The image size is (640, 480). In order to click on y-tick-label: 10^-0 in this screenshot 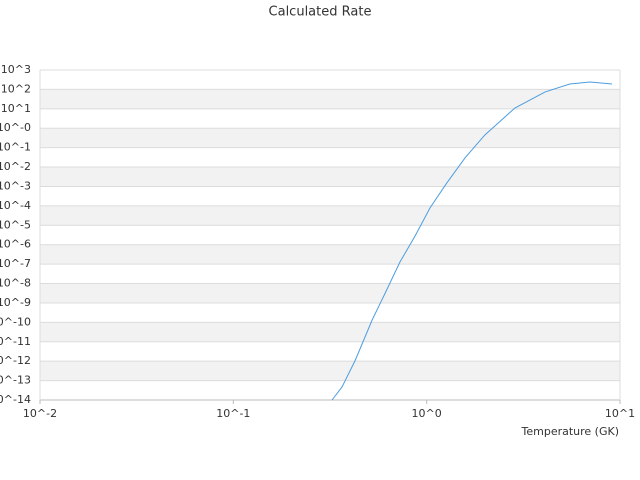, I will do `click(15, 127)`.